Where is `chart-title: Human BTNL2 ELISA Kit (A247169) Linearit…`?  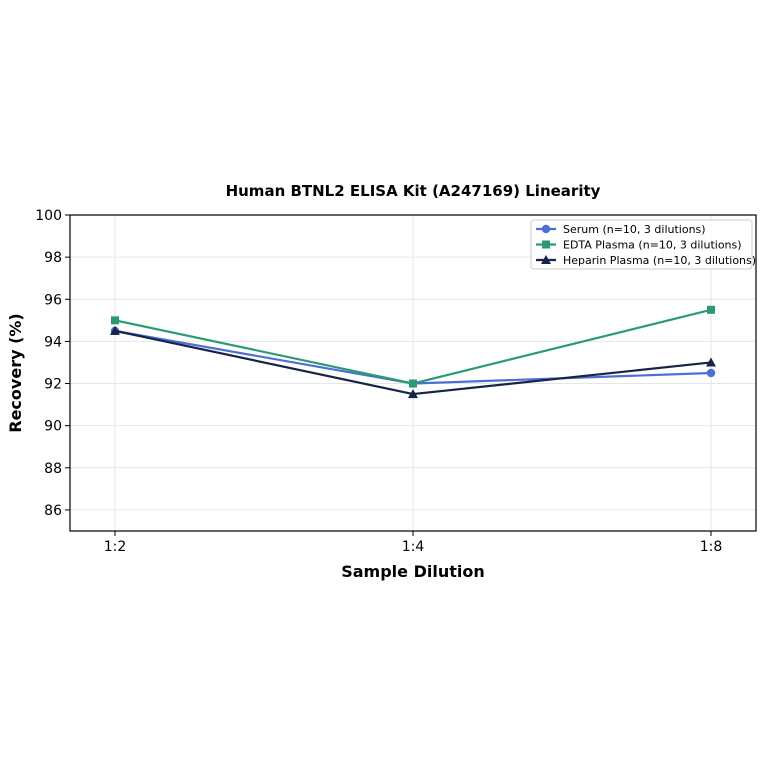 chart-title: Human BTNL2 ELISA Kit (A247169) Linearit… is located at coordinates (413, 191).